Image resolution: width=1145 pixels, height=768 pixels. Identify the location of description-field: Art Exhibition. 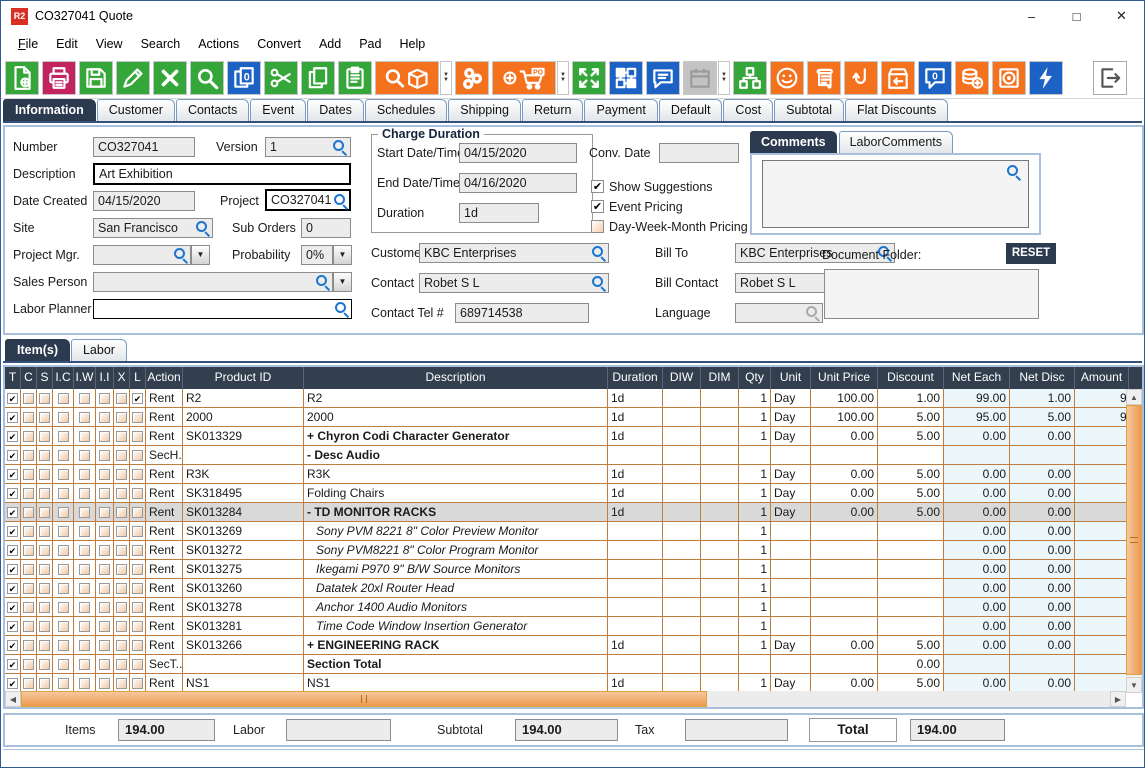
(222, 174).